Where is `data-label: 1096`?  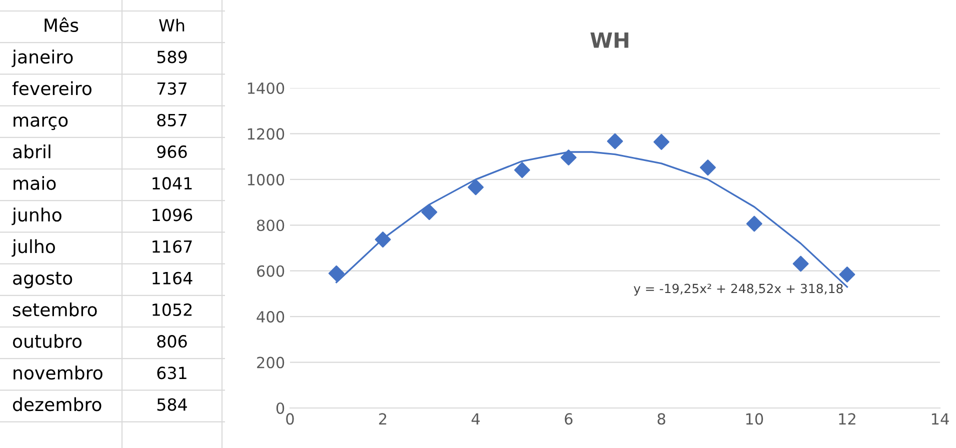
data-label: 1096 is located at coordinates (172, 215).